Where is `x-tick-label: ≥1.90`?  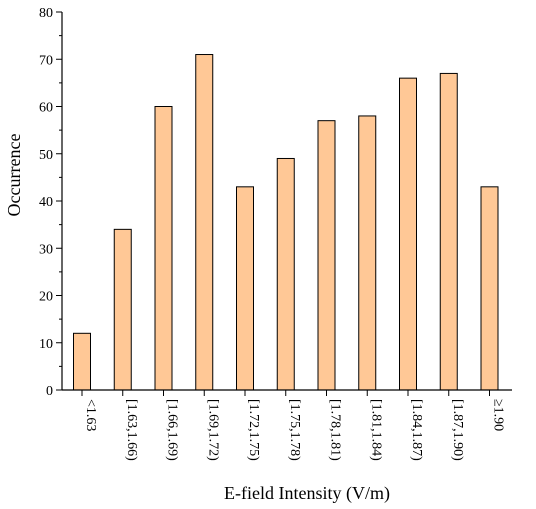
x-tick-label: ≥1.90 is located at coordinates (498, 415).